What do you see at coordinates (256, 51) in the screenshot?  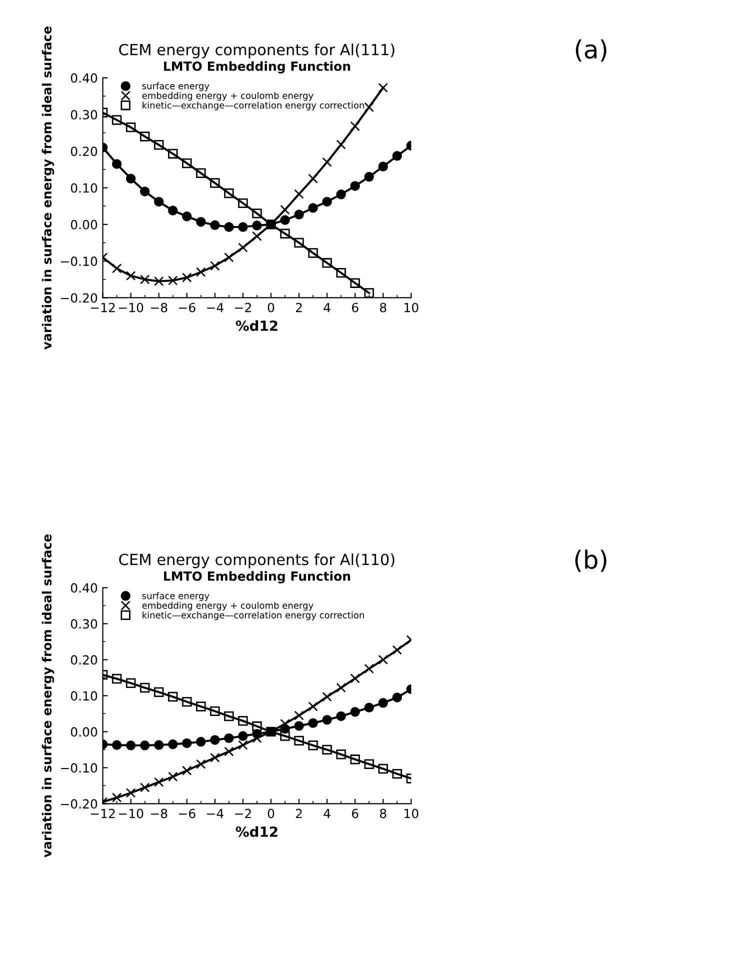 I see `chart-title: CEM energy components for Al(111)` at bounding box center [256, 51].